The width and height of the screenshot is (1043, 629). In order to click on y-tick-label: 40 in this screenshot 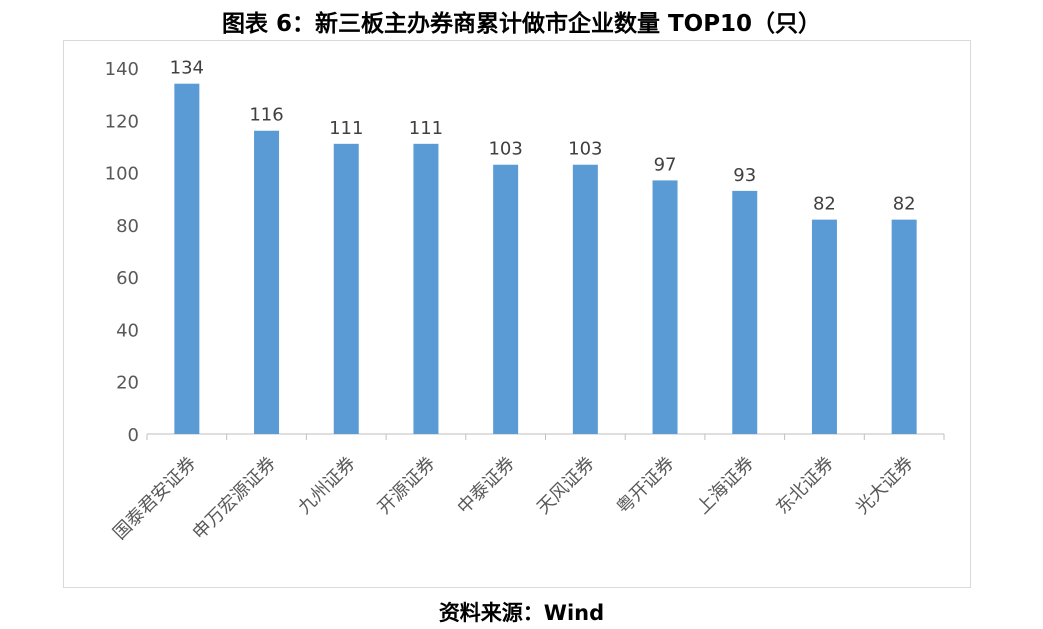, I will do `click(127, 330)`.